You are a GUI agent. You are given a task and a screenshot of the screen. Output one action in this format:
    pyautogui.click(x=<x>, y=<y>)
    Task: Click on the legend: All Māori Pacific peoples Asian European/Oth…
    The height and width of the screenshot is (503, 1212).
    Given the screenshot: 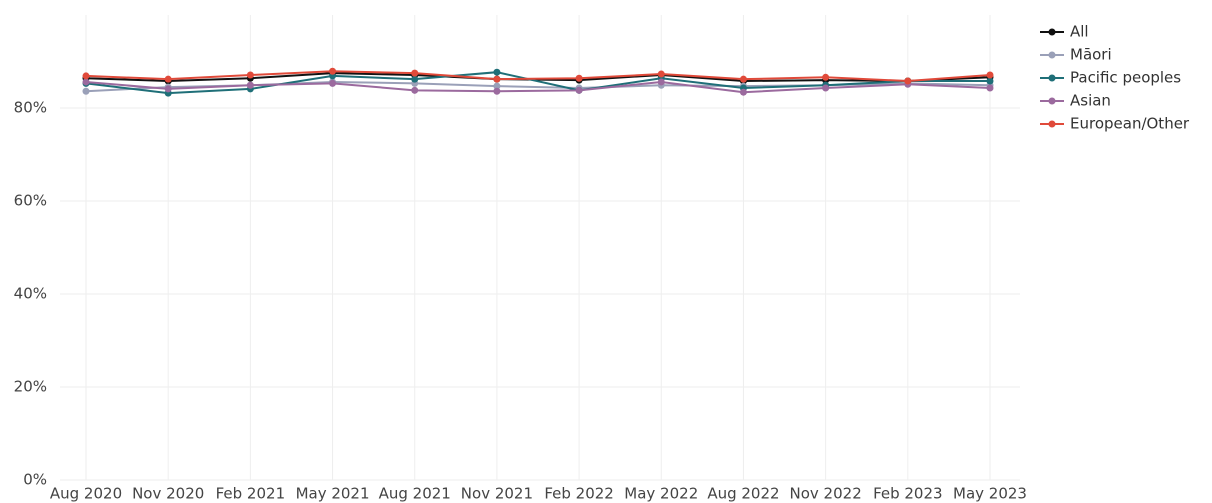 What is the action you would take?
    pyautogui.click(x=1115, y=78)
    